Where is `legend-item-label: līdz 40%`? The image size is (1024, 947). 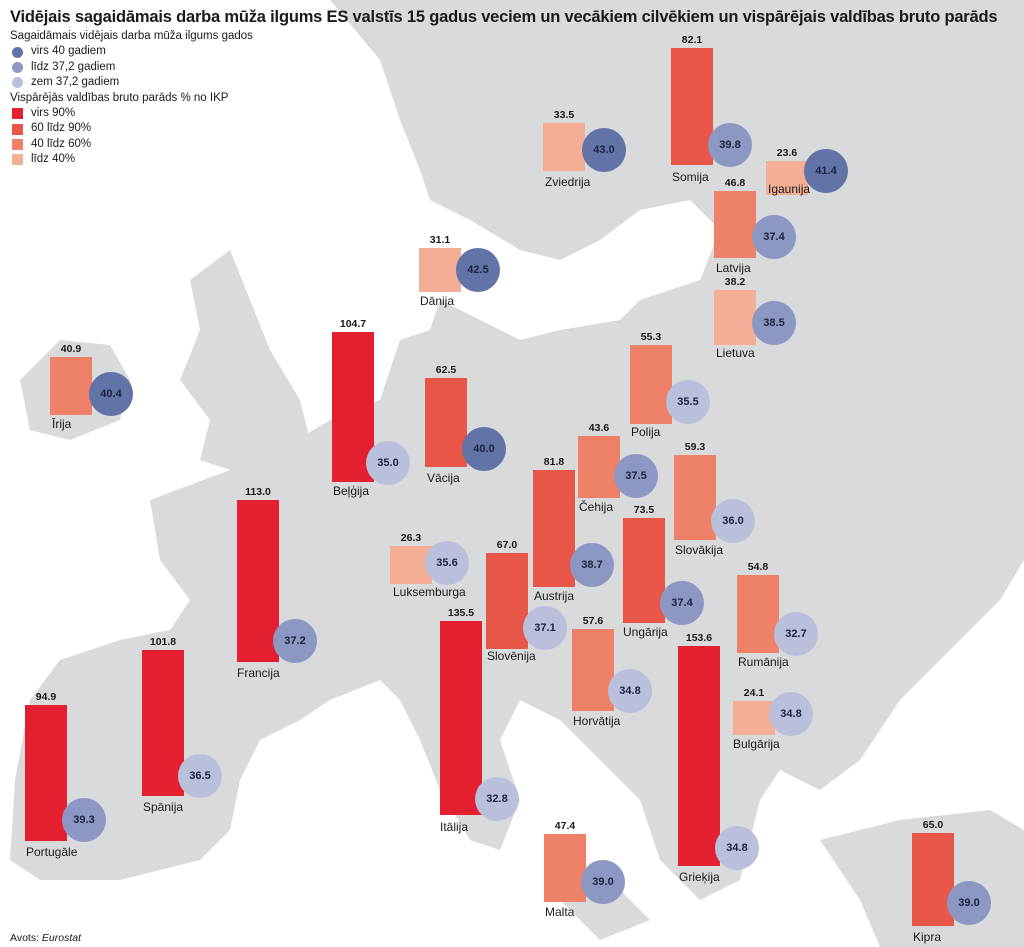 legend-item-label: līdz 40% is located at coordinates (53, 159).